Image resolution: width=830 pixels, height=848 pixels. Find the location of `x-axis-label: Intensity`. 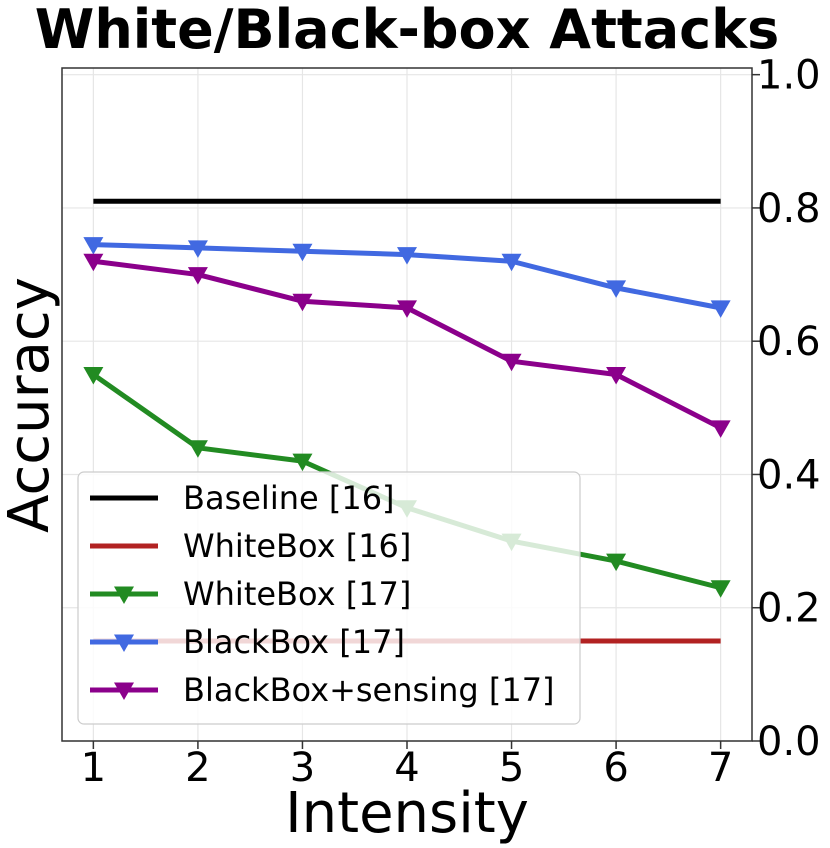

x-axis-label: Intensity is located at coordinates (407, 813).